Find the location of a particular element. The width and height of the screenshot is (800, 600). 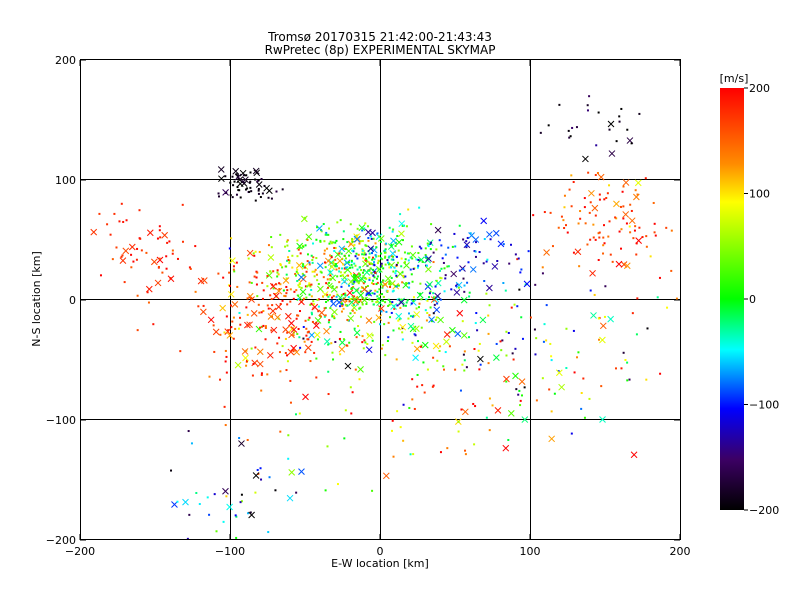

x-tick-label: −200 is located at coordinates (80, 551).